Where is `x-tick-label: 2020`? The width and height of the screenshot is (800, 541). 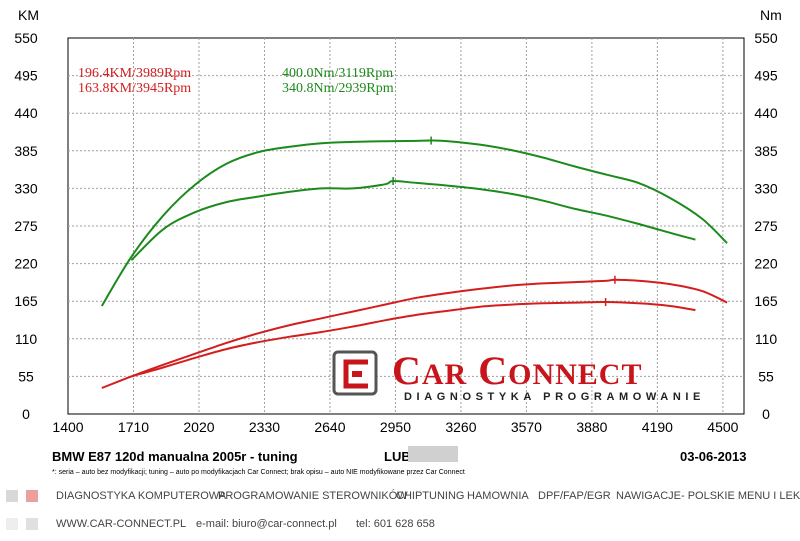 x-tick-label: 2020 is located at coordinates (198, 427).